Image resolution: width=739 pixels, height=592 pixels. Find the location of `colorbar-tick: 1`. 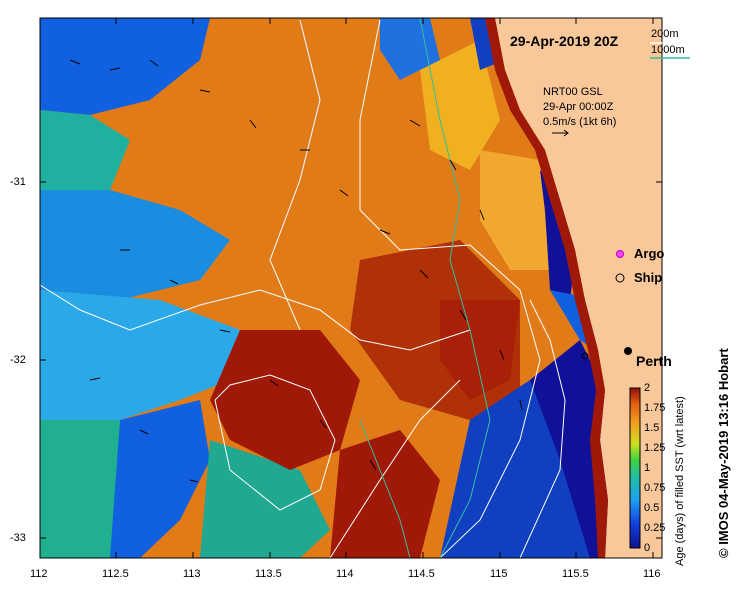

colorbar-tick: 1 is located at coordinates (647, 468).